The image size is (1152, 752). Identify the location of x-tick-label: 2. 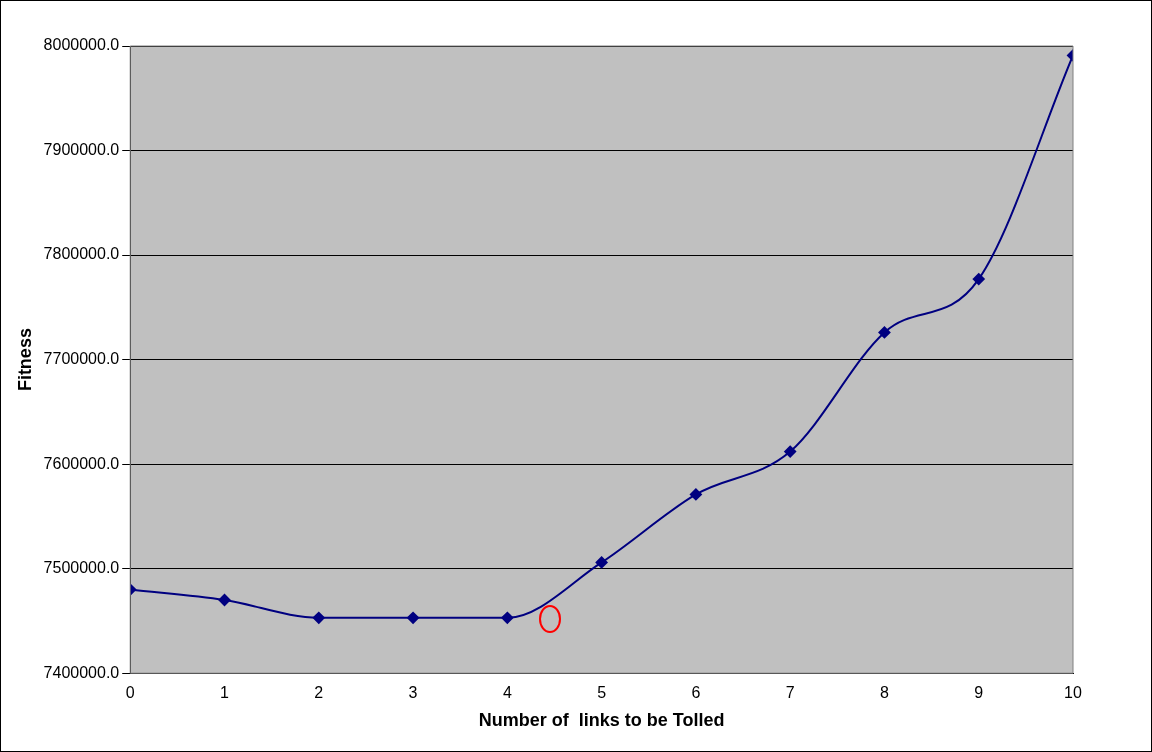
(319, 693).